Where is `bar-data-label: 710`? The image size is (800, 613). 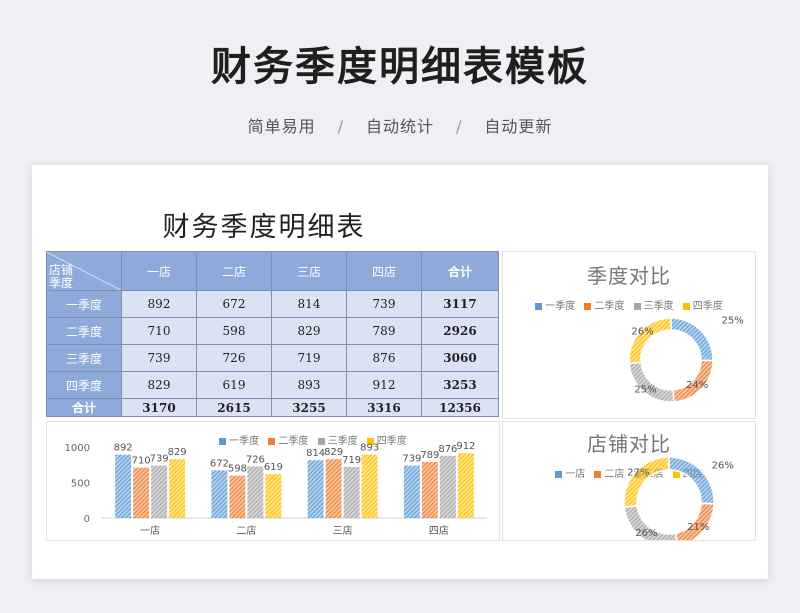 bar-data-label: 710 is located at coordinates (141, 461).